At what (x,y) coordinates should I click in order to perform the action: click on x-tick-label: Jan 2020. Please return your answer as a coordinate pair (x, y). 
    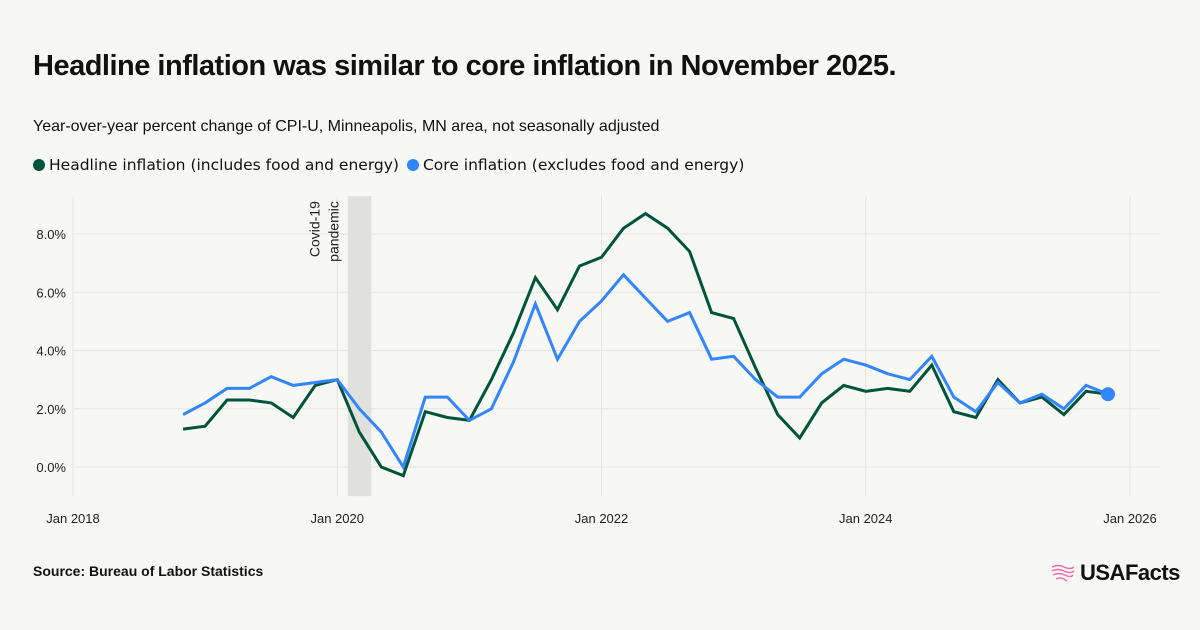
    Looking at the image, I should click on (338, 518).